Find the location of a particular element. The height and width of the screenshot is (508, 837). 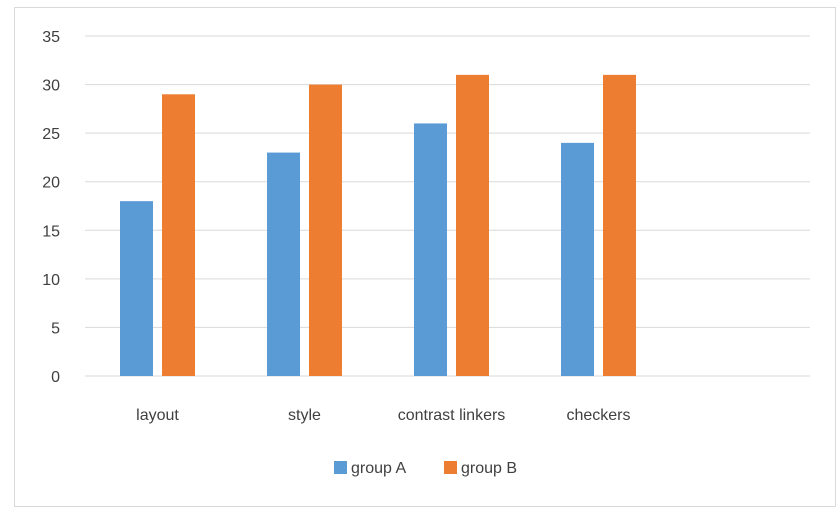

y-axis-tick-labels: 0 5 10 15 20 25 30 35 is located at coordinates (51, 207).